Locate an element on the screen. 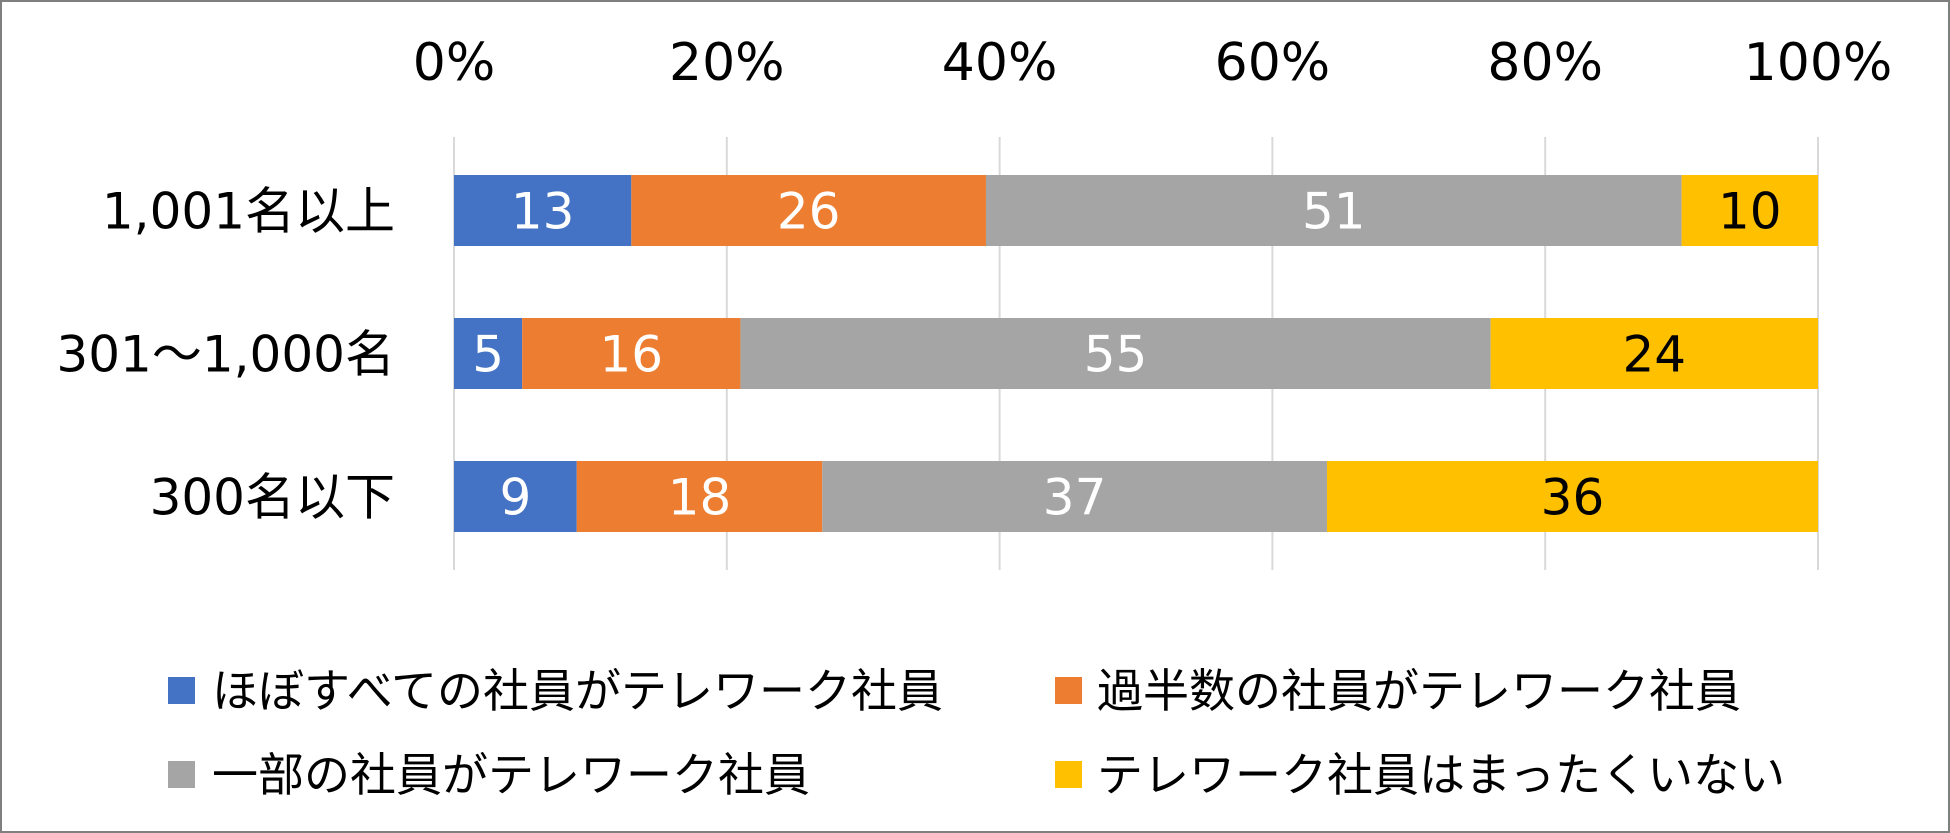 The height and width of the screenshot is (833, 1950). legend-item-majority: 過半数の社員がテレワーク社員 is located at coordinates (1398, 691).